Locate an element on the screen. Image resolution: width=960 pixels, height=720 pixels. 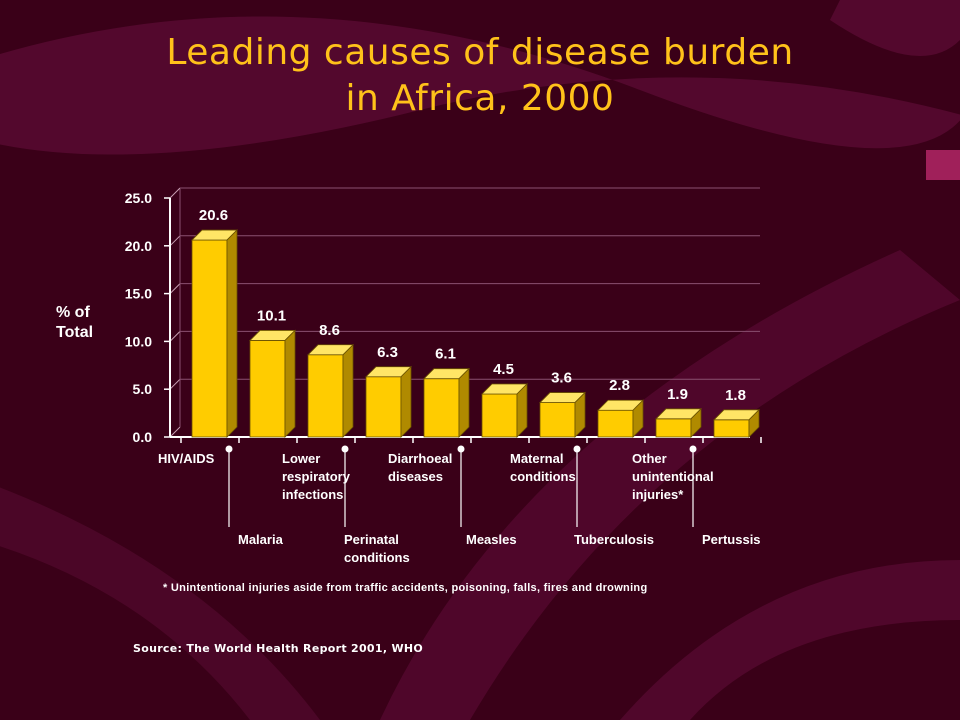
category-label: Diarrhoeal diseases is located at coordinates (420, 467).